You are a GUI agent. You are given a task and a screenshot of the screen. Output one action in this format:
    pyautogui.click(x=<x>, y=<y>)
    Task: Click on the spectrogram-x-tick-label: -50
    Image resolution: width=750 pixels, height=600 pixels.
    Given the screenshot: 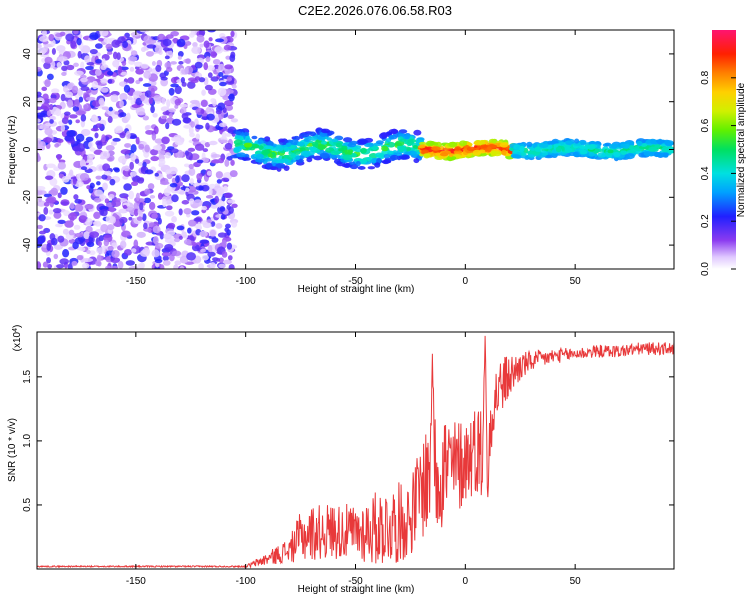 What is the action you would take?
    pyautogui.click(x=355, y=281)
    